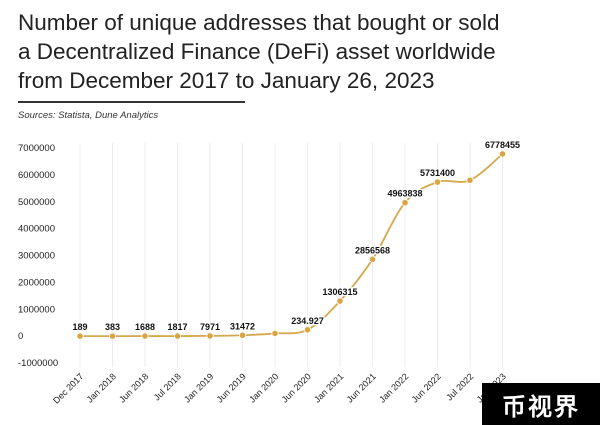  What do you see at coordinates (20, 336) in the screenshot?
I see `y-tick-label: 0` at bounding box center [20, 336].